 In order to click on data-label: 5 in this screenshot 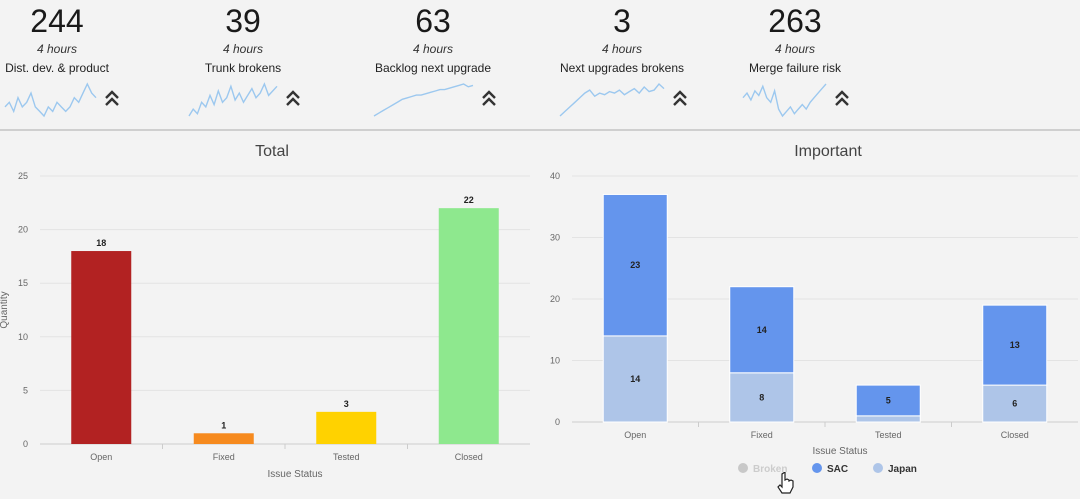, I will do `click(888, 400)`.